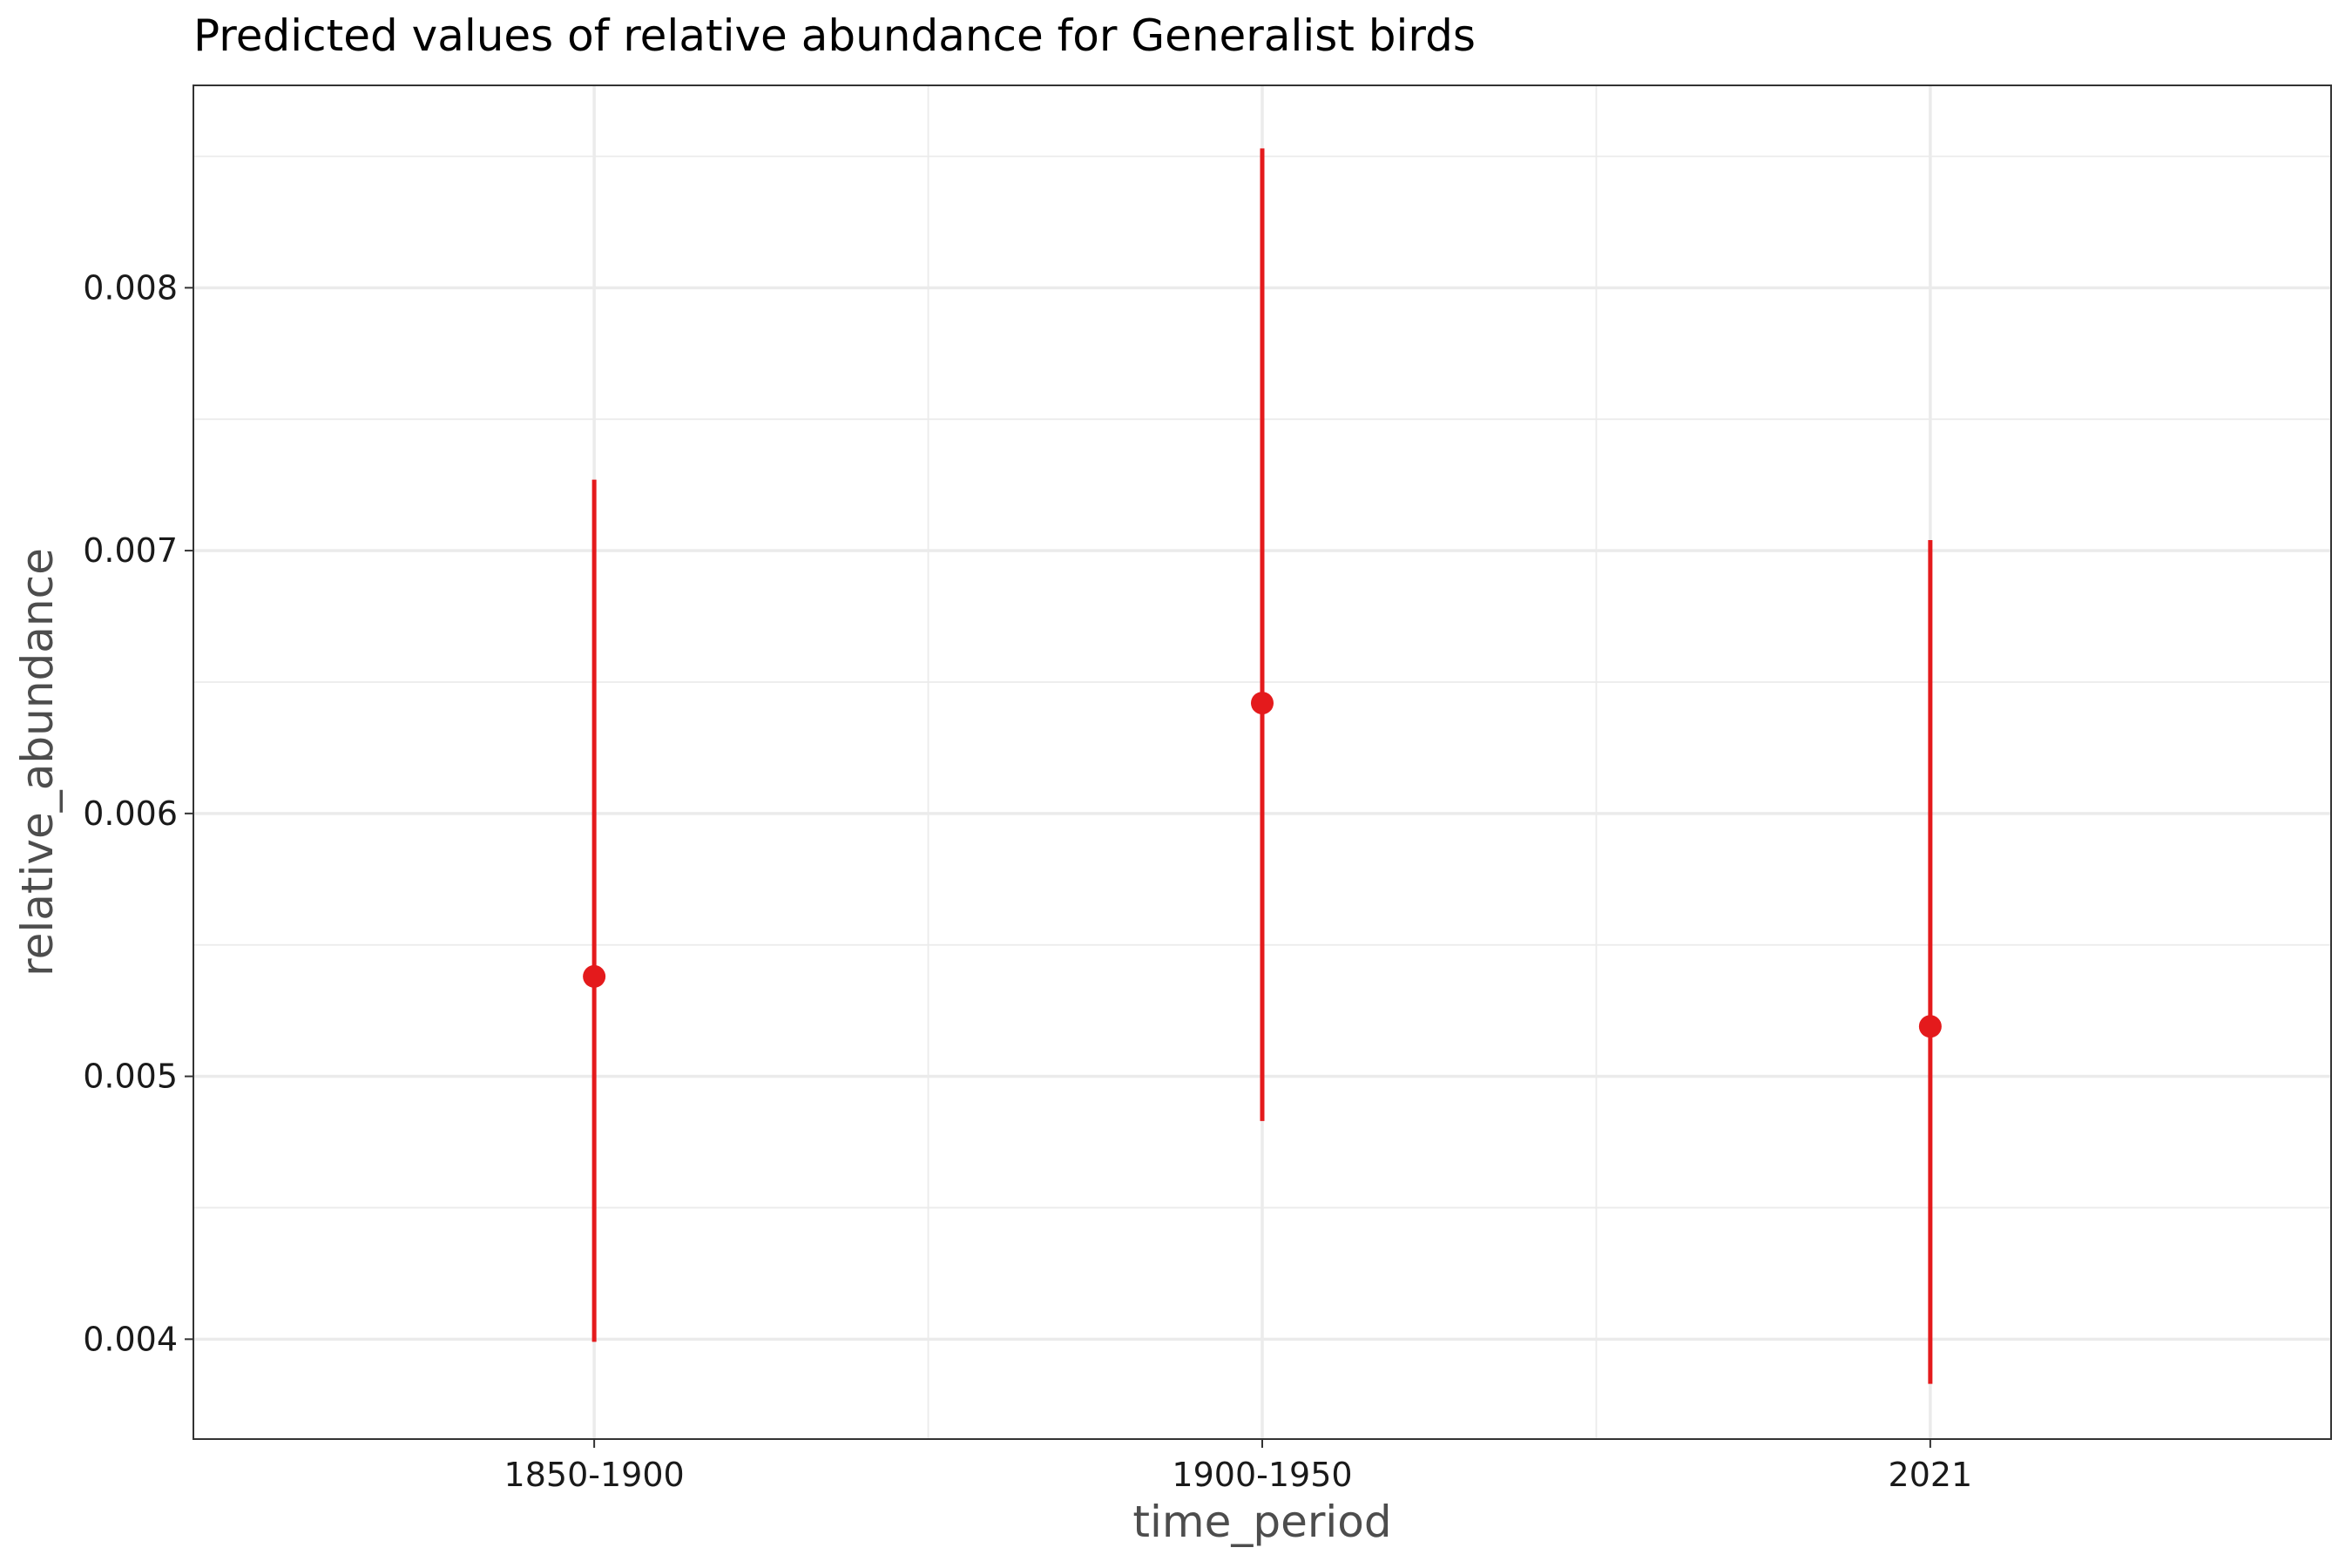  I want to click on x-tick-label: 1850-1900, so click(594, 1475).